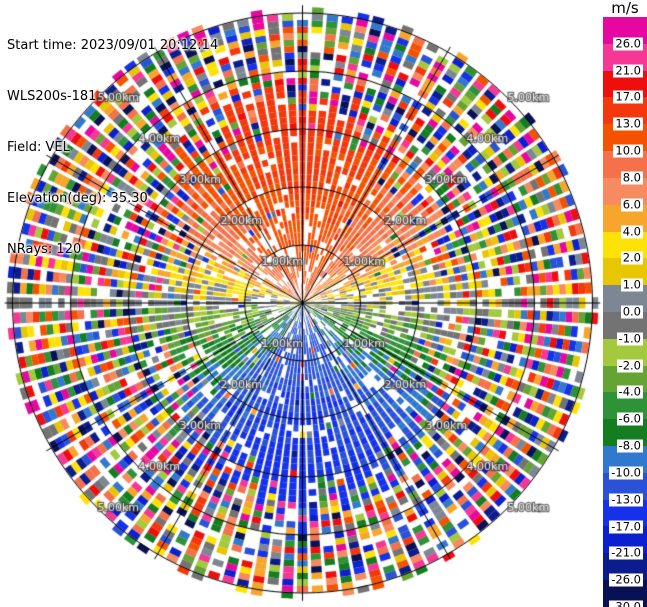 The image size is (647, 607). What do you see at coordinates (626, 526) in the screenshot?
I see `colorbar-tick-label: -17.0` at bounding box center [626, 526].